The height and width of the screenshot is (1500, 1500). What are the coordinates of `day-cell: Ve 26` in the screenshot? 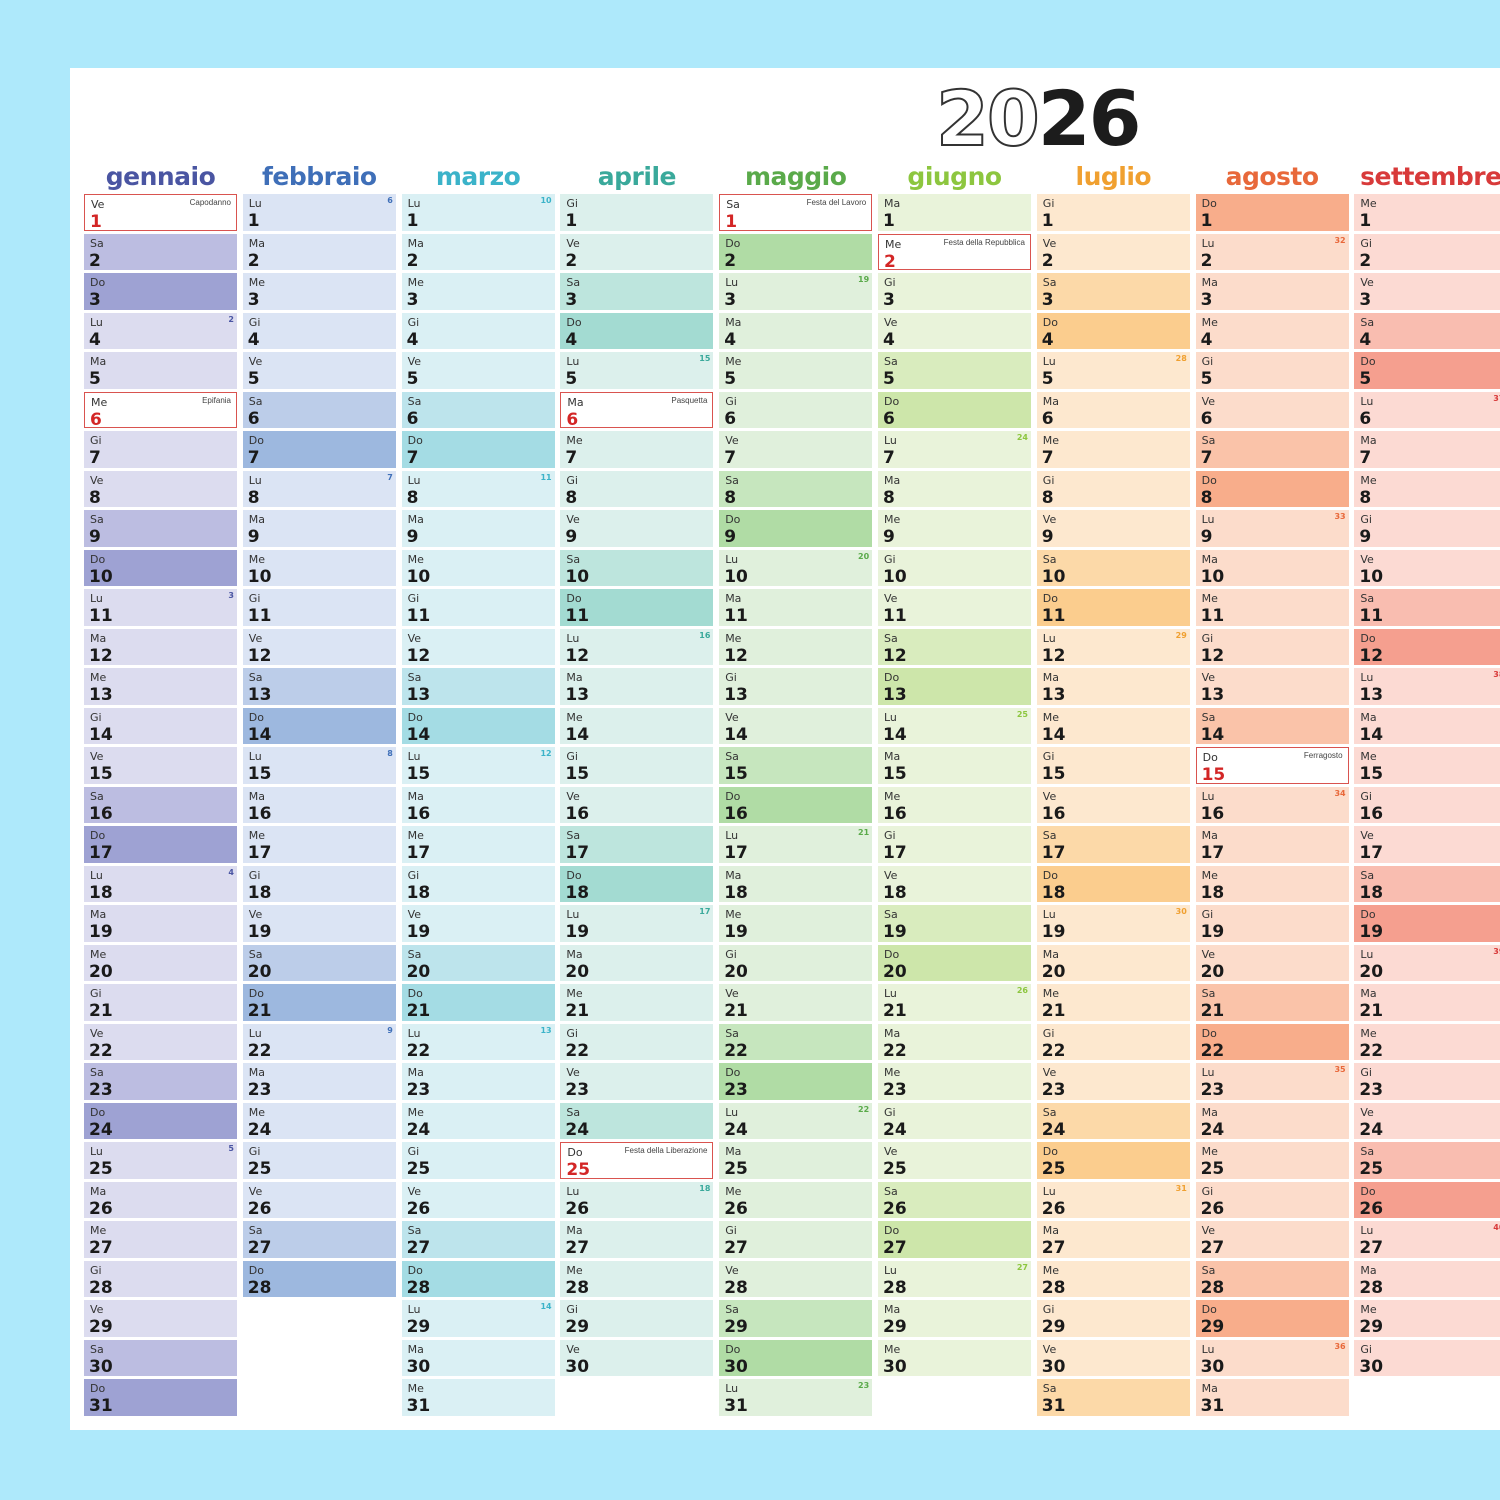 It's located at (319, 1199).